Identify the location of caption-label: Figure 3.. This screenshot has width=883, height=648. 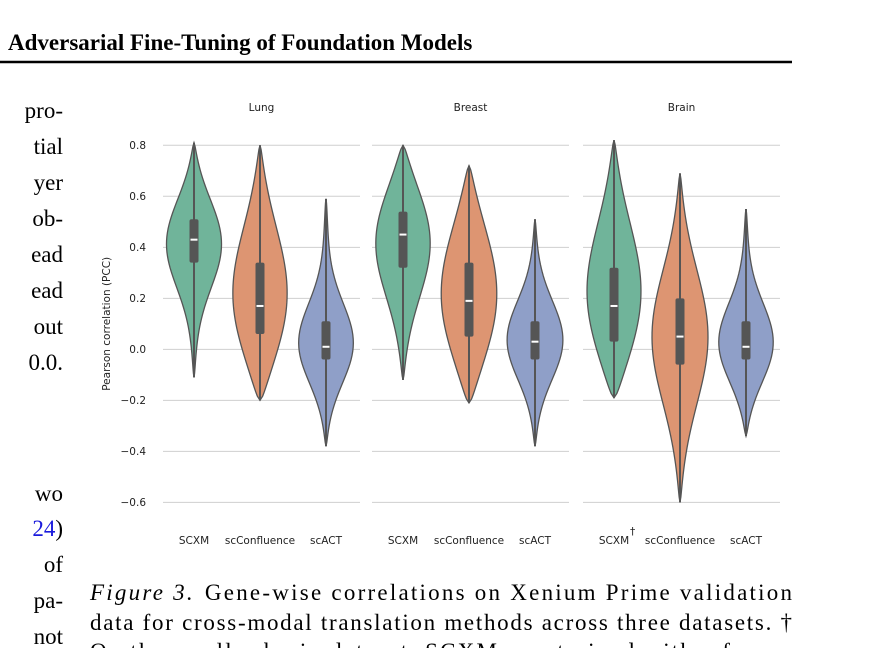
(141, 592).